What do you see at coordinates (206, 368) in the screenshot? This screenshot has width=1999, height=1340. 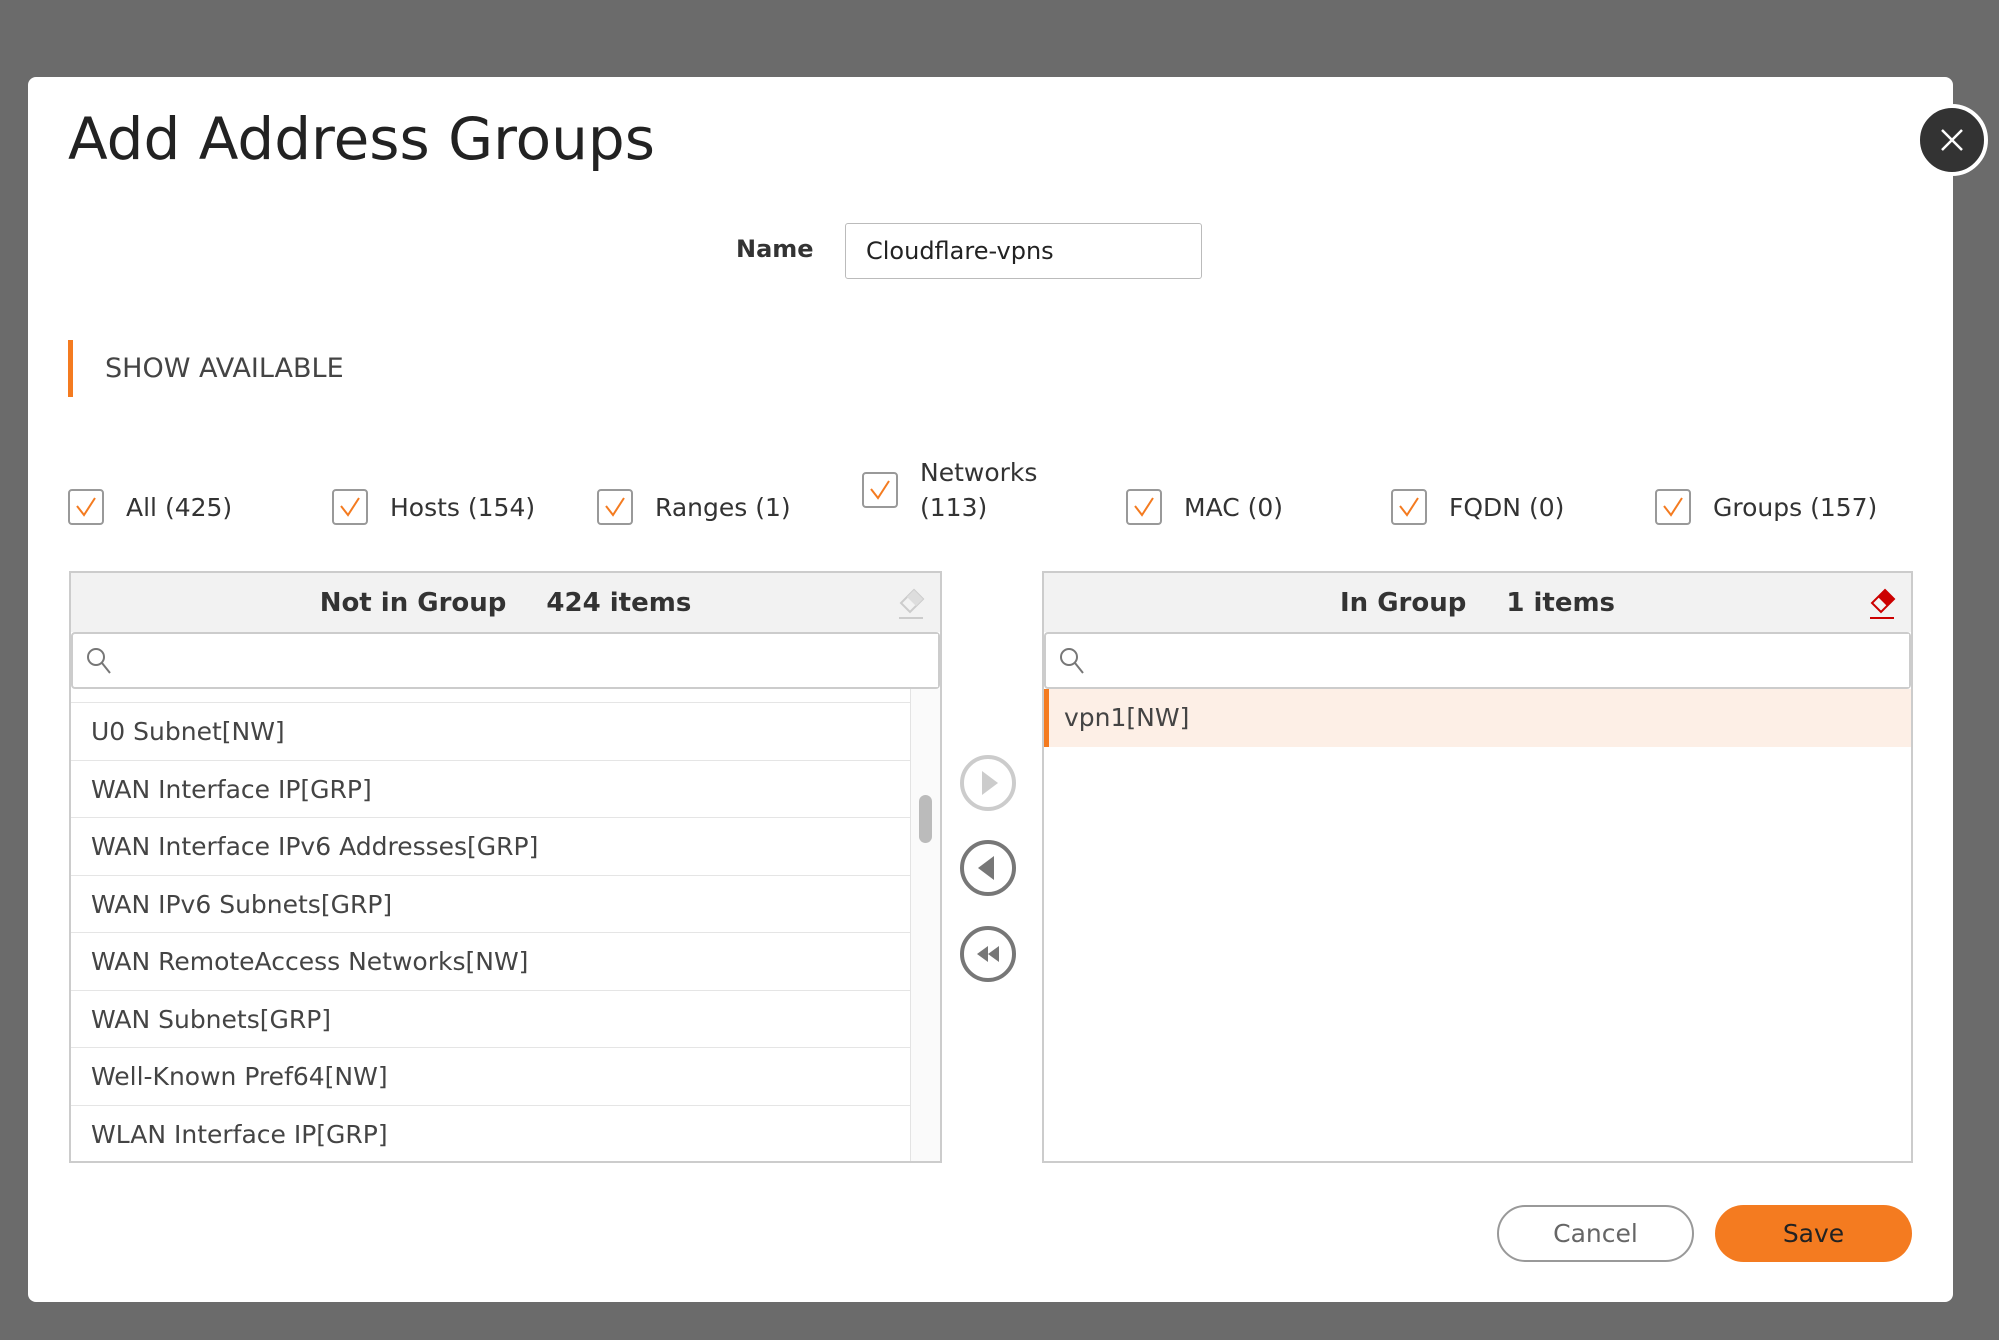 I see `show-available-heading: SHOW AVAILABLE` at bounding box center [206, 368].